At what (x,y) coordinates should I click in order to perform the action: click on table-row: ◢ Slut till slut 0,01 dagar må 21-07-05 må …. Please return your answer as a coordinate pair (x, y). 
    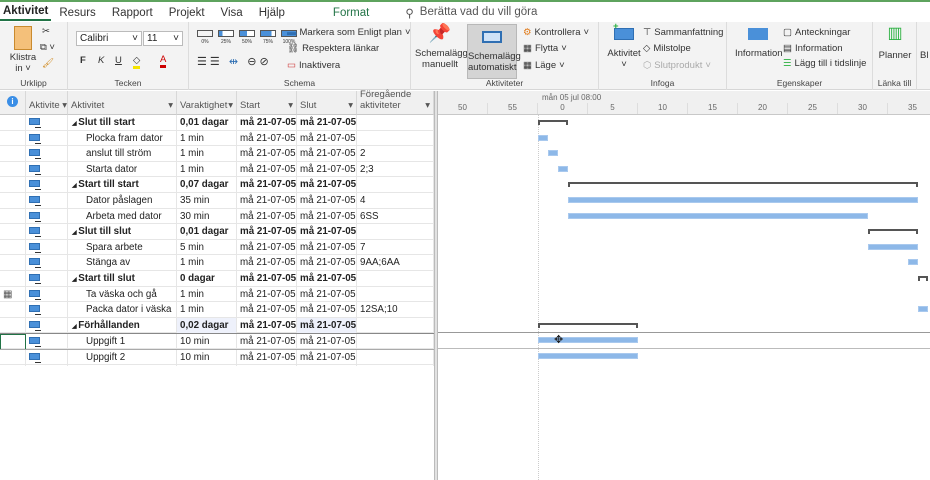
    Looking at the image, I should click on (217, 232).